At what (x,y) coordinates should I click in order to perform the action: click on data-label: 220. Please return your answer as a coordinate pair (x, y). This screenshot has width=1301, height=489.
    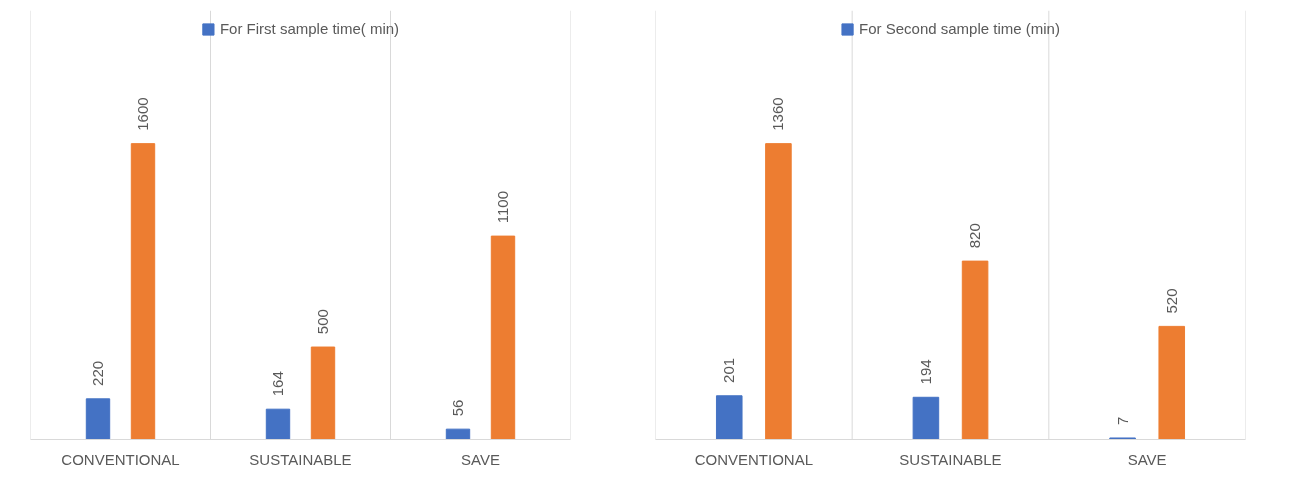
    Looking at the image, I should click on (97, 373).